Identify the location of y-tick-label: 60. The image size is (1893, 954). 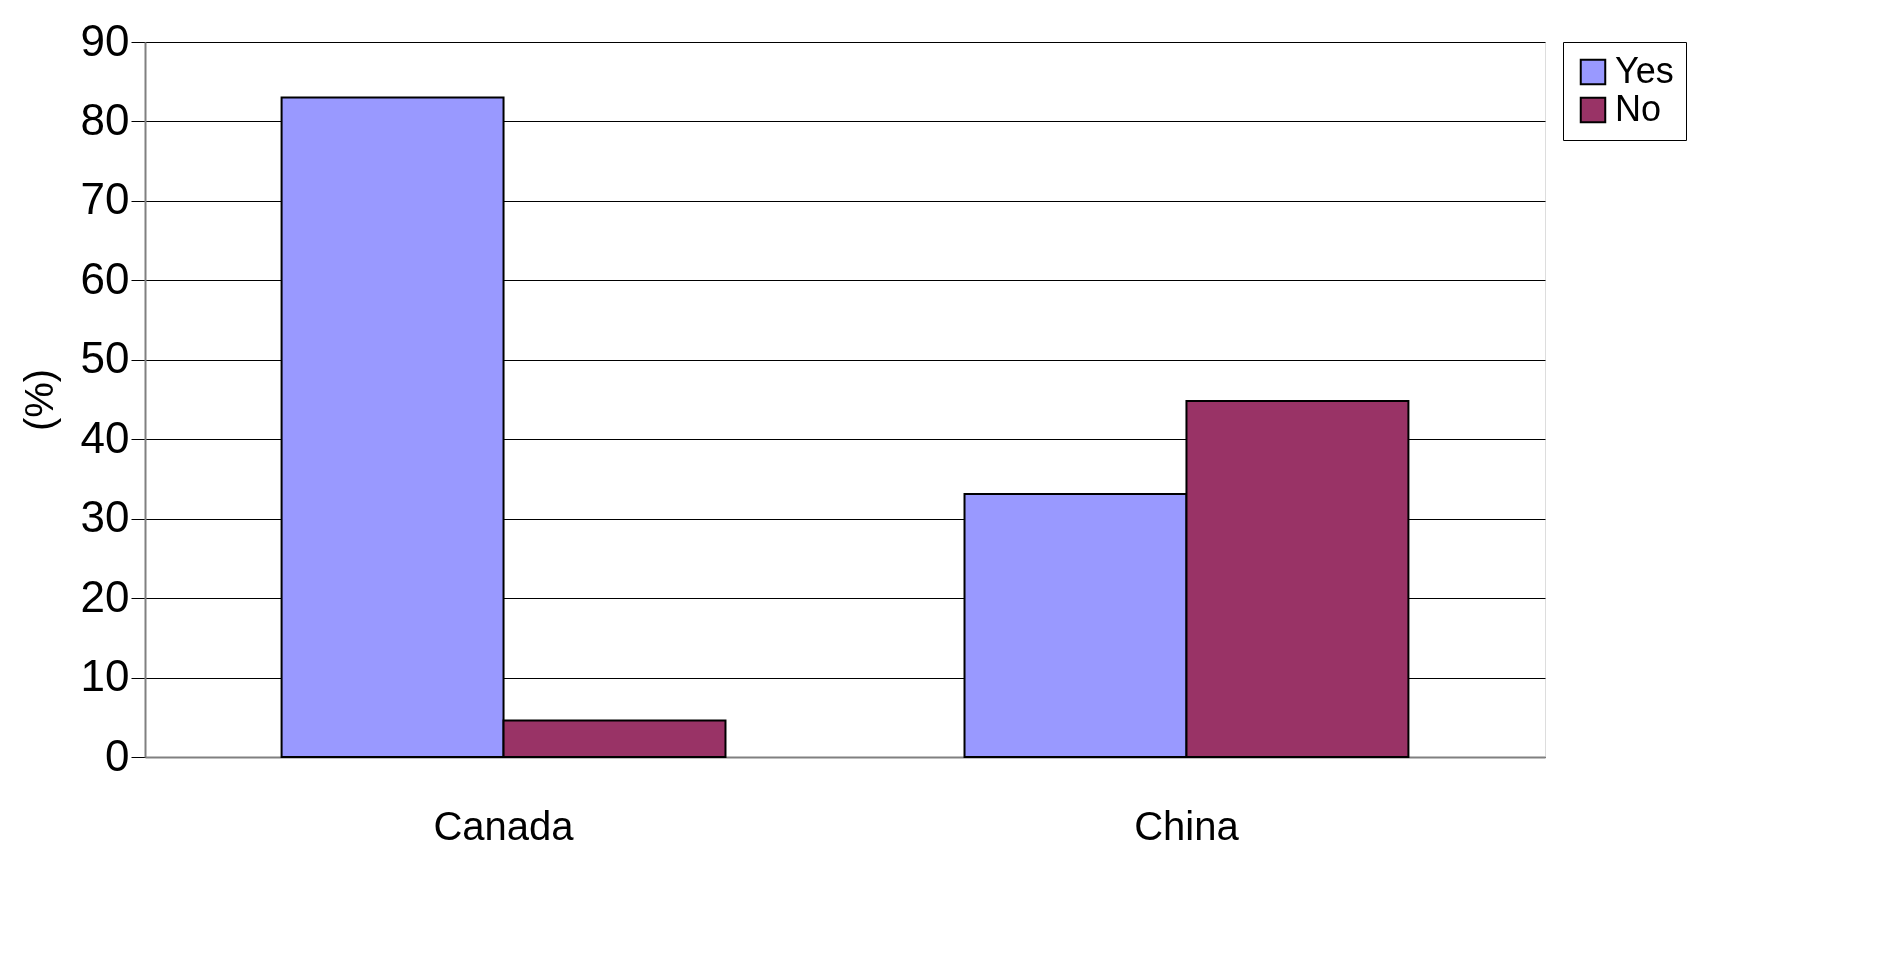
(105, 278).